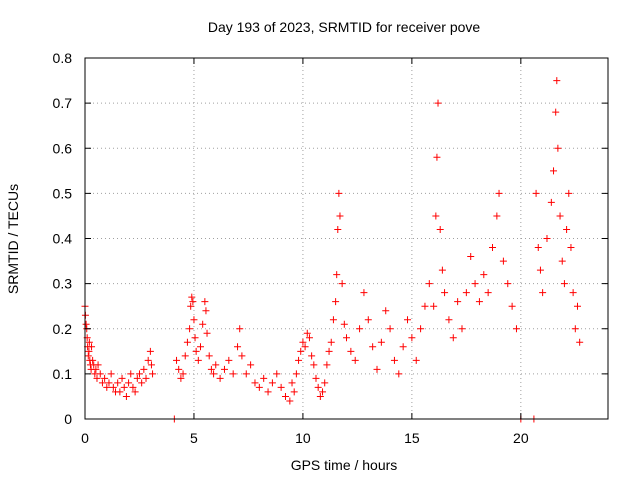 The image size is (640, 480). I want to click on x-tick-label: 0, so click(85, 438).